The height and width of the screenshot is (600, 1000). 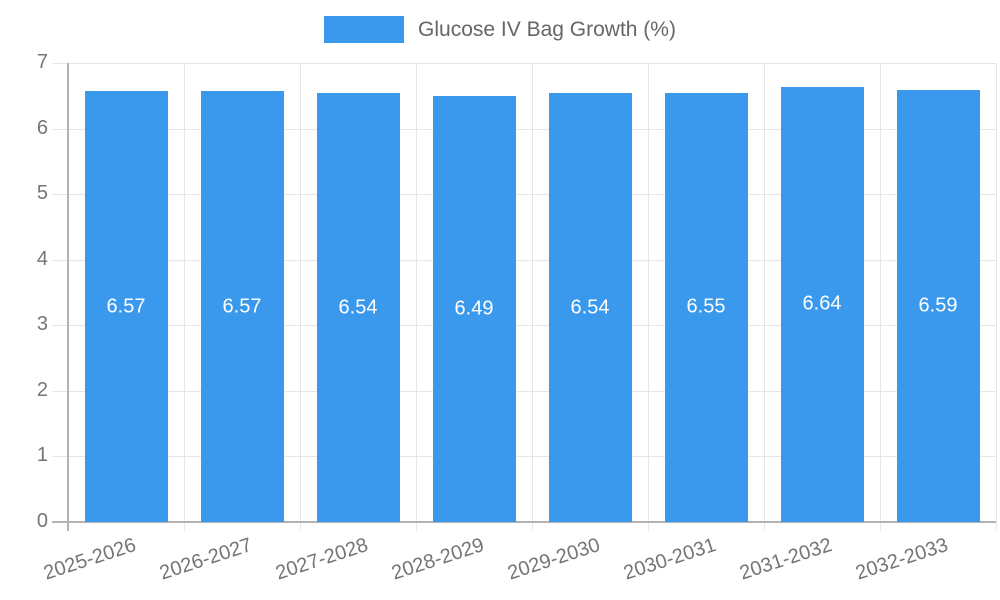 I want to click on chart-legend: Glucose IV Bag Growth (%), so click(x=500, y=29).